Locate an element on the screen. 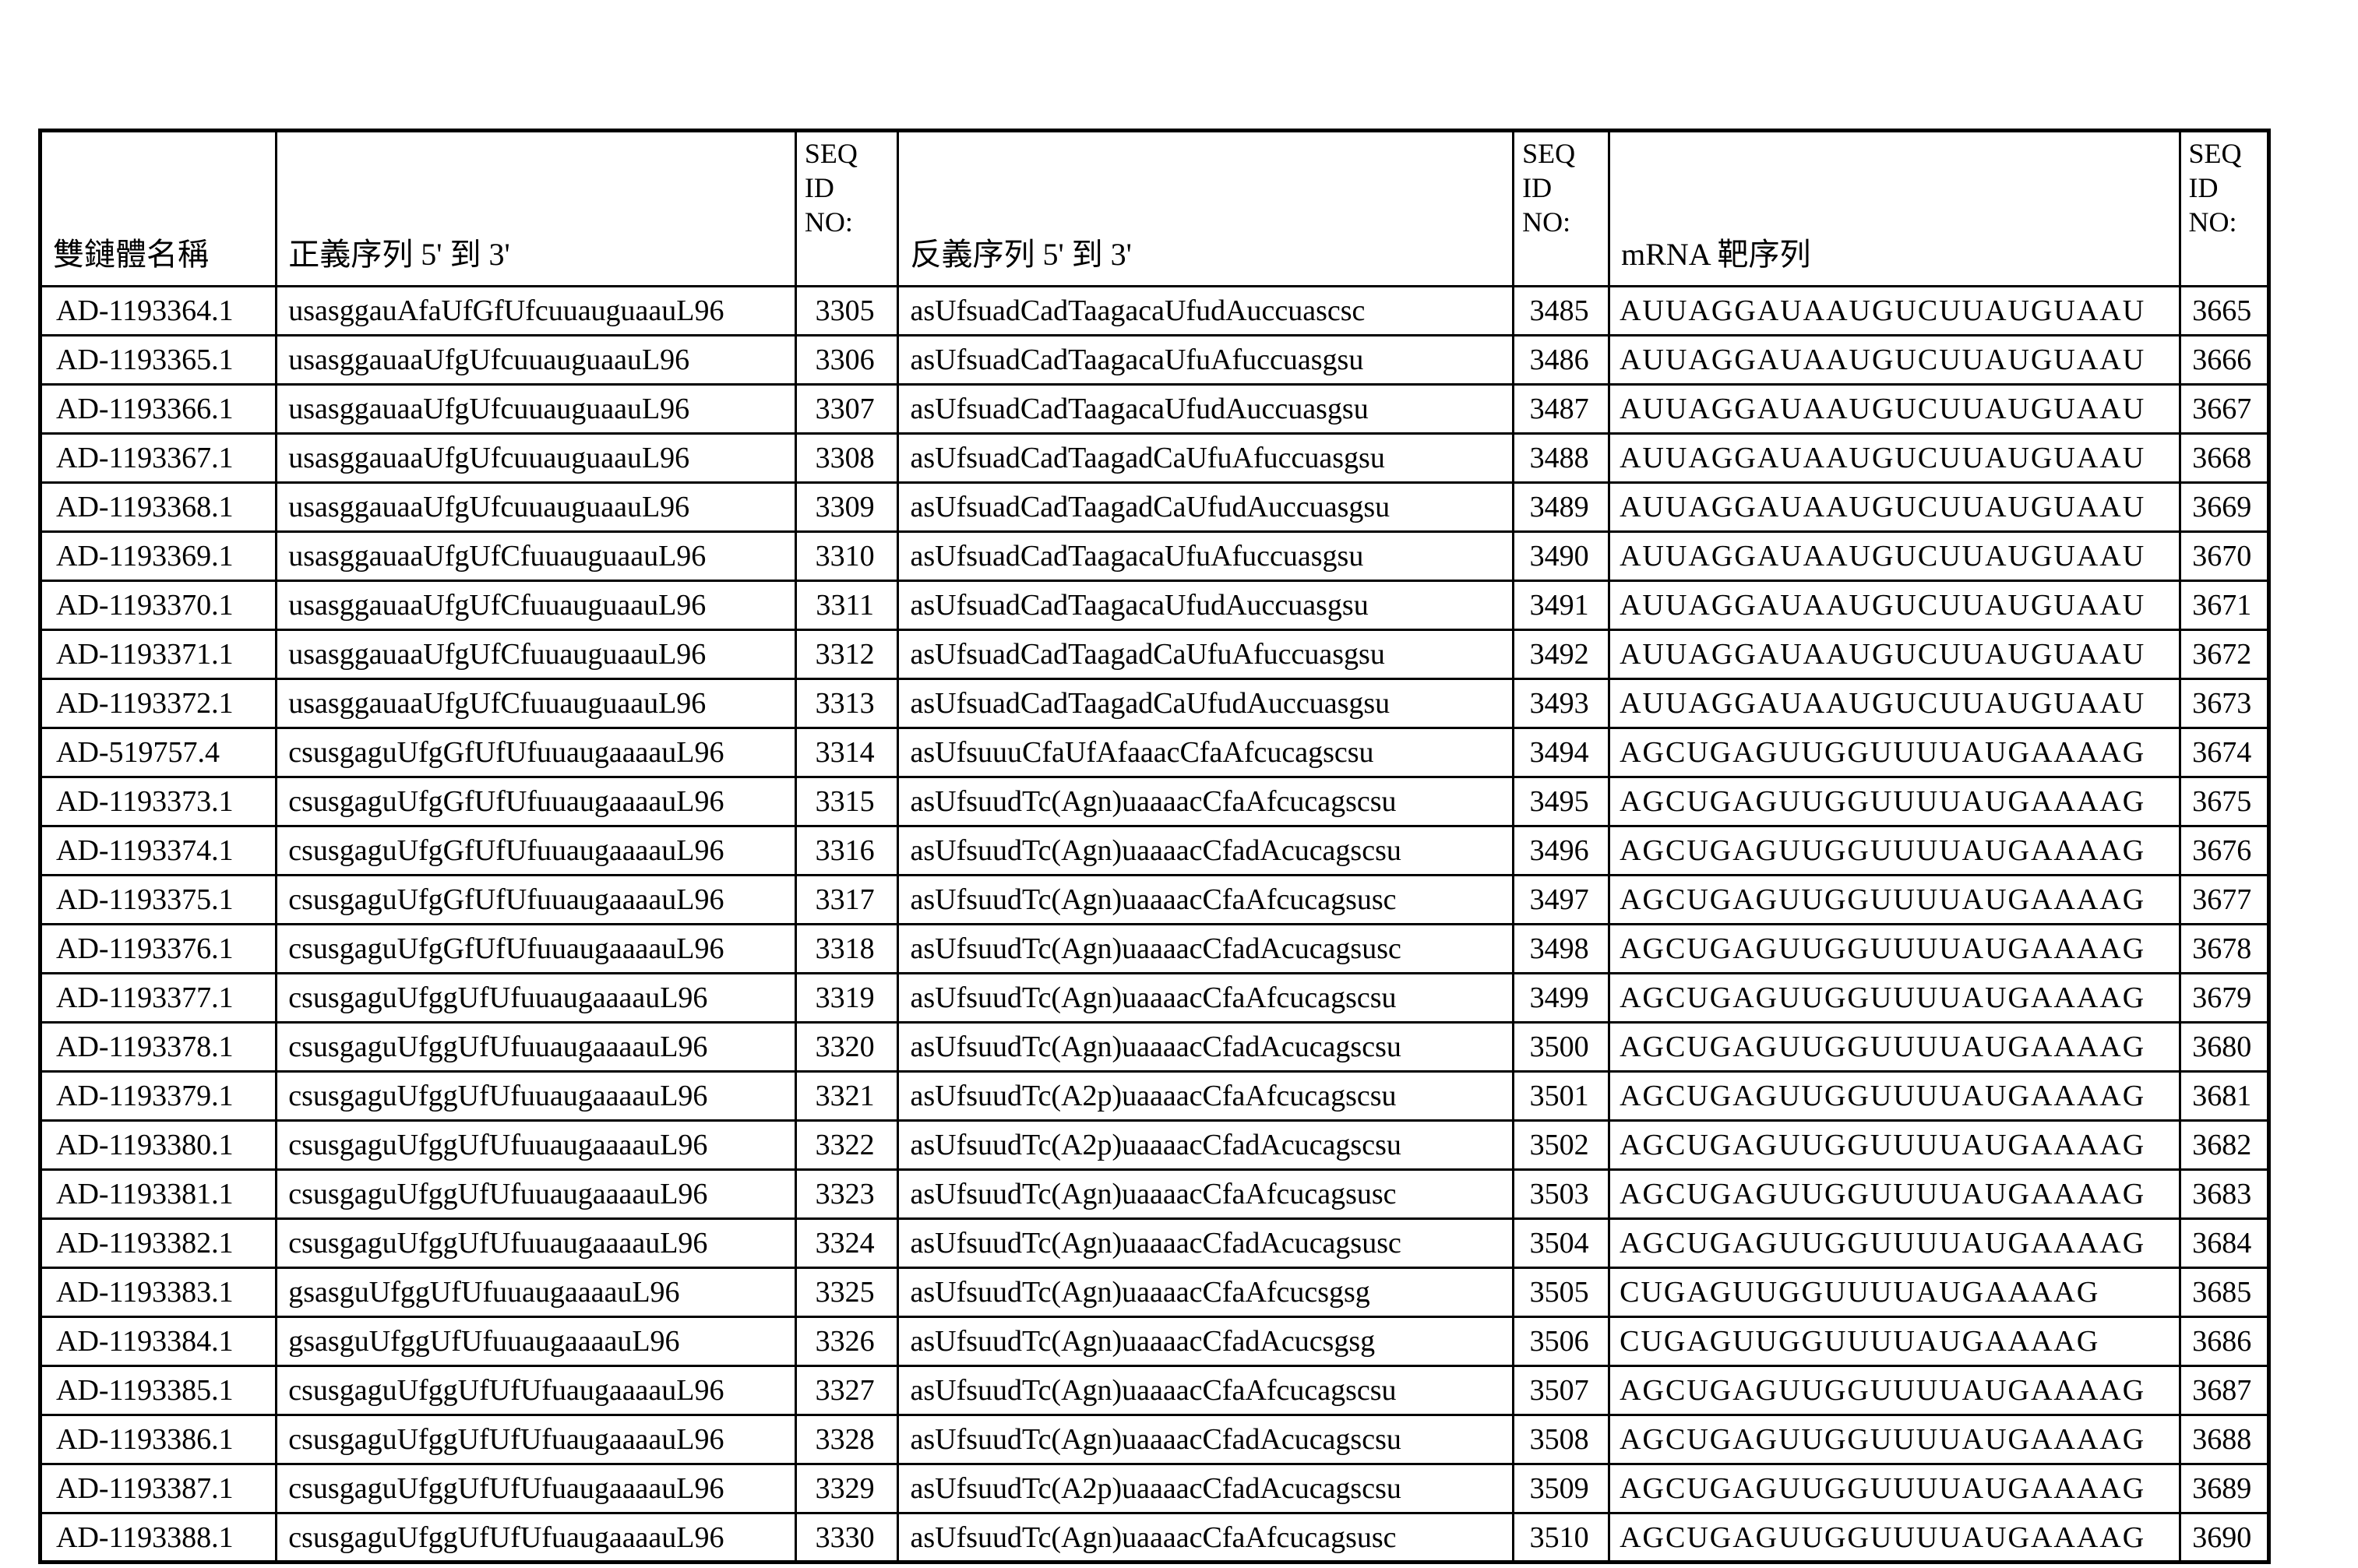 This screenshot has height=1568, width=2358. antisense-seq-id-cell: 3492 is located at coordinates (1561, 654).